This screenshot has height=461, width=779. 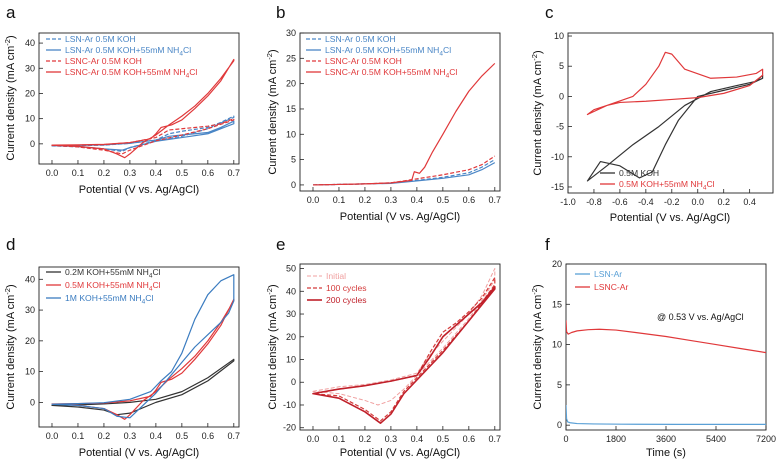 What do you see at coordinates (495, 439) in the screenshot?
I see `panel-e-xtick-label: 0.7` at bounding box center [495, 439].